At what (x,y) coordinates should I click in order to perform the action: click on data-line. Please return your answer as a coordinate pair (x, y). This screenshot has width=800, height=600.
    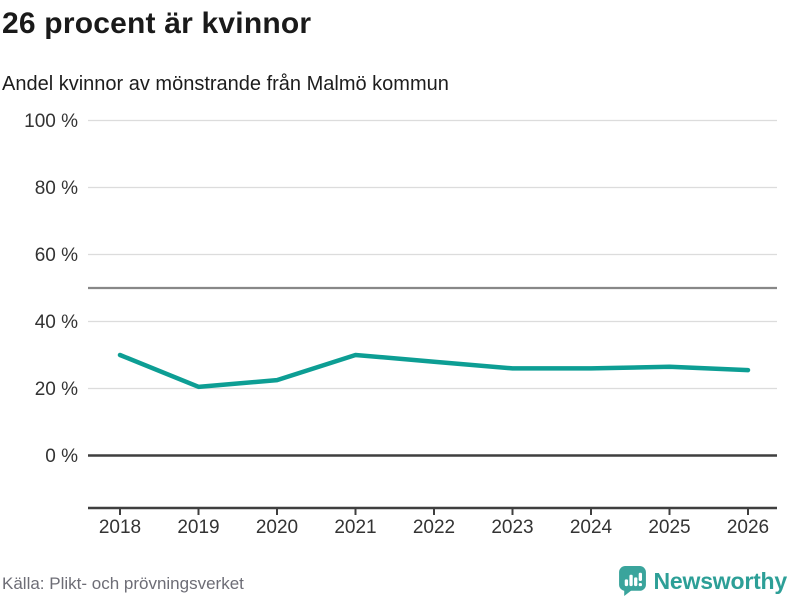
    Looking at the image, I should click on (434, 371).